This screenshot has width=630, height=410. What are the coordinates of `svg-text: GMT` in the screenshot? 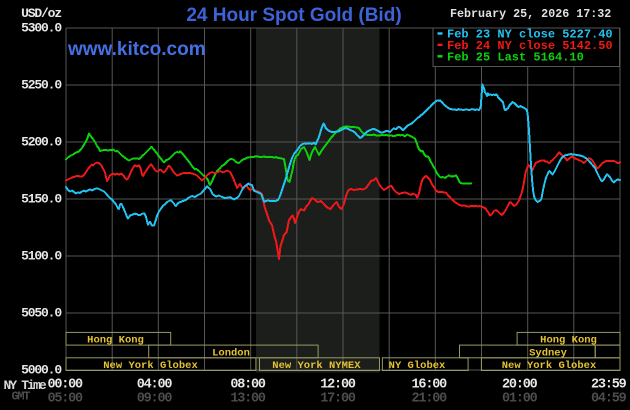 It's located at (21, 397).